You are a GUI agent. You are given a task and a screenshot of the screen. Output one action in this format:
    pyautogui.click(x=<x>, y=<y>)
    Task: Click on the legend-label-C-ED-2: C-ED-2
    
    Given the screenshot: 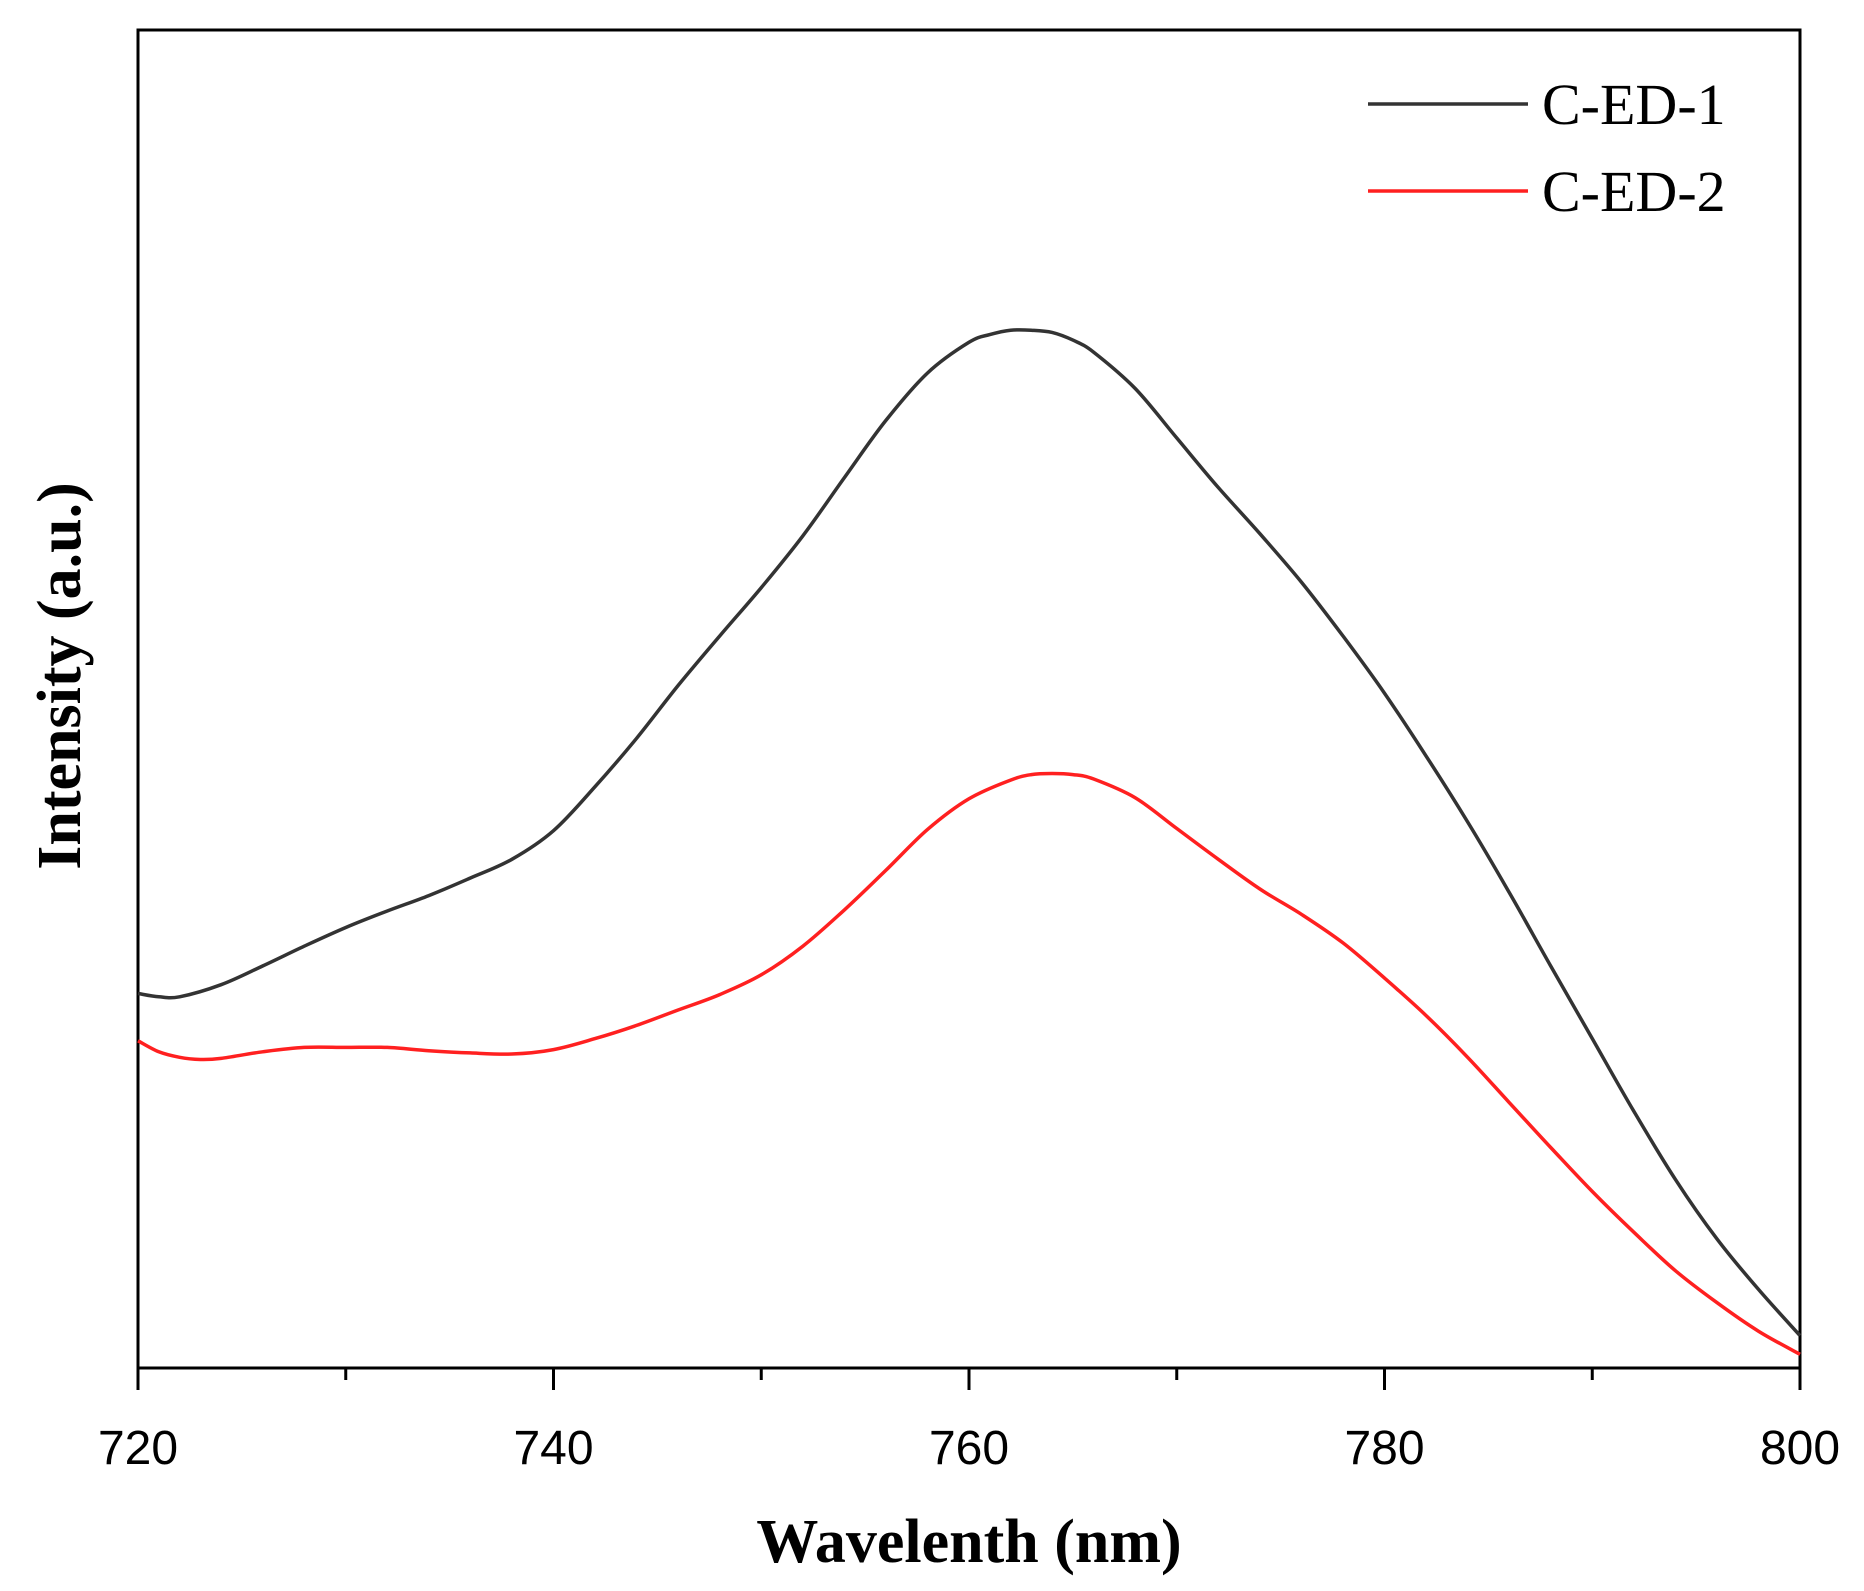 What is the action you would take?
    pyautogui.click(x=1634, y=191)
    